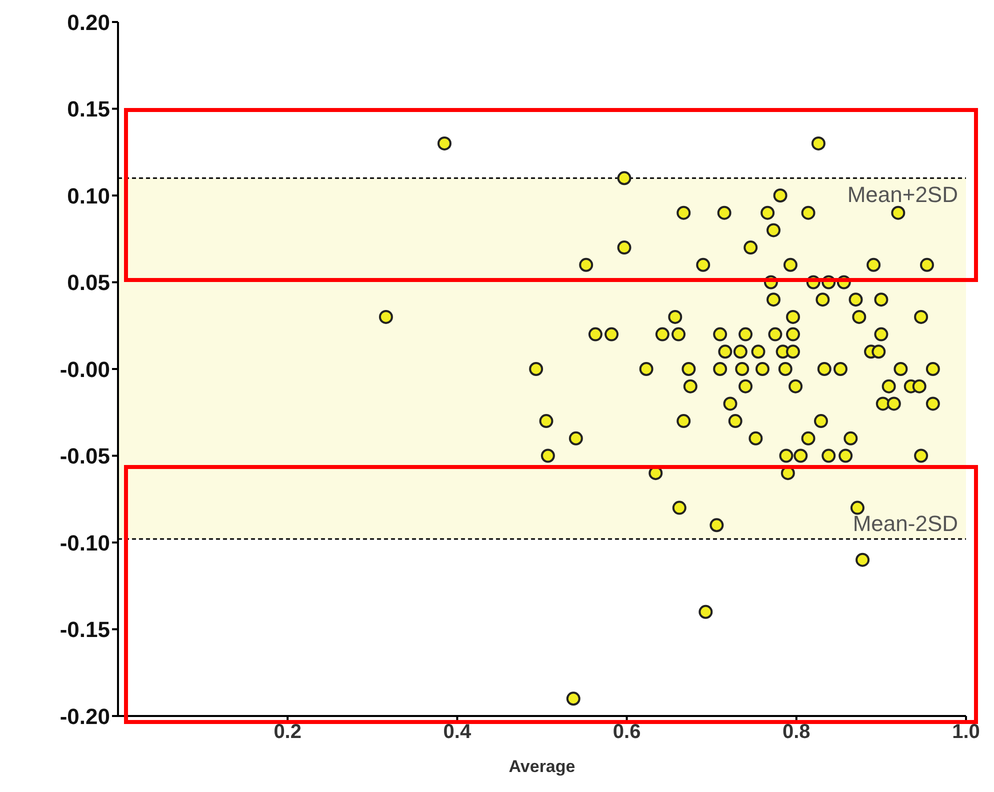 The width and height of the screenshot is (994, 792). What do you see at coordinates (457, 732) in the screenshot?
I see `x-tick-label: 0.4` at bounding box center [457, 732].